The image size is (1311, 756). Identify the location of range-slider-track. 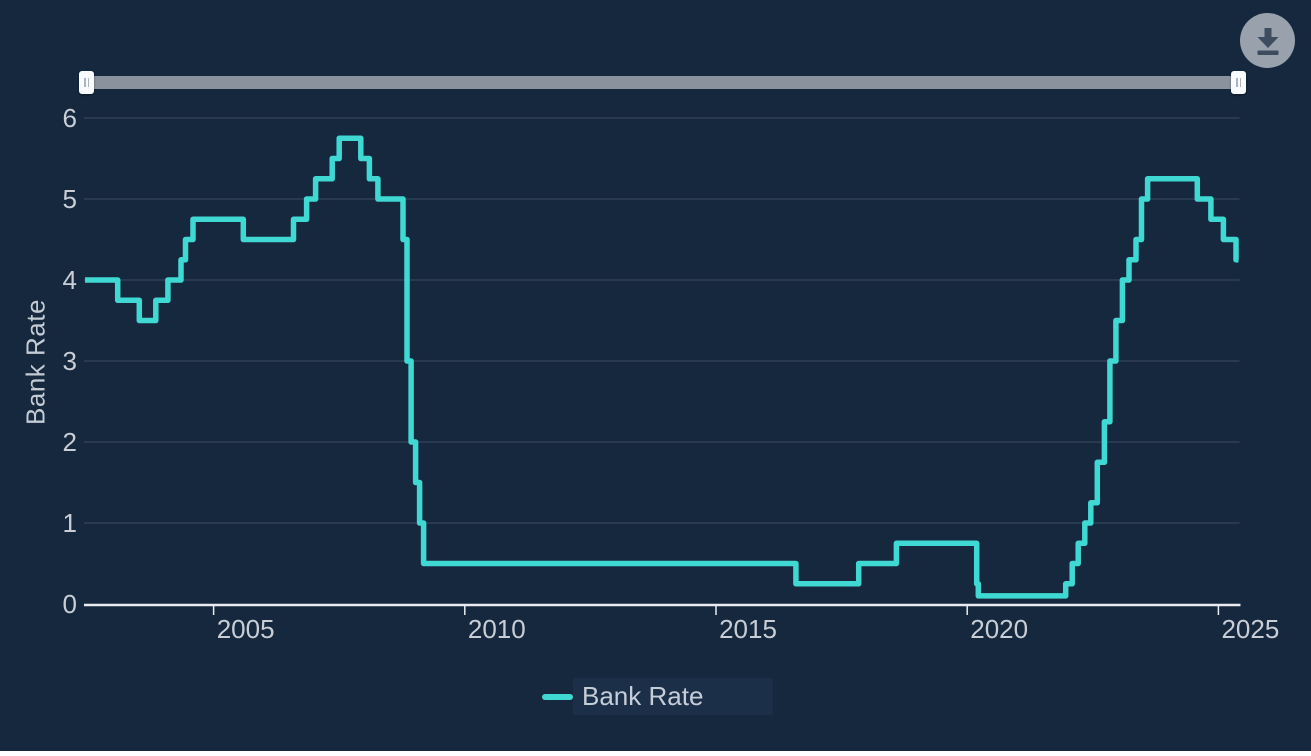
(662, 82).